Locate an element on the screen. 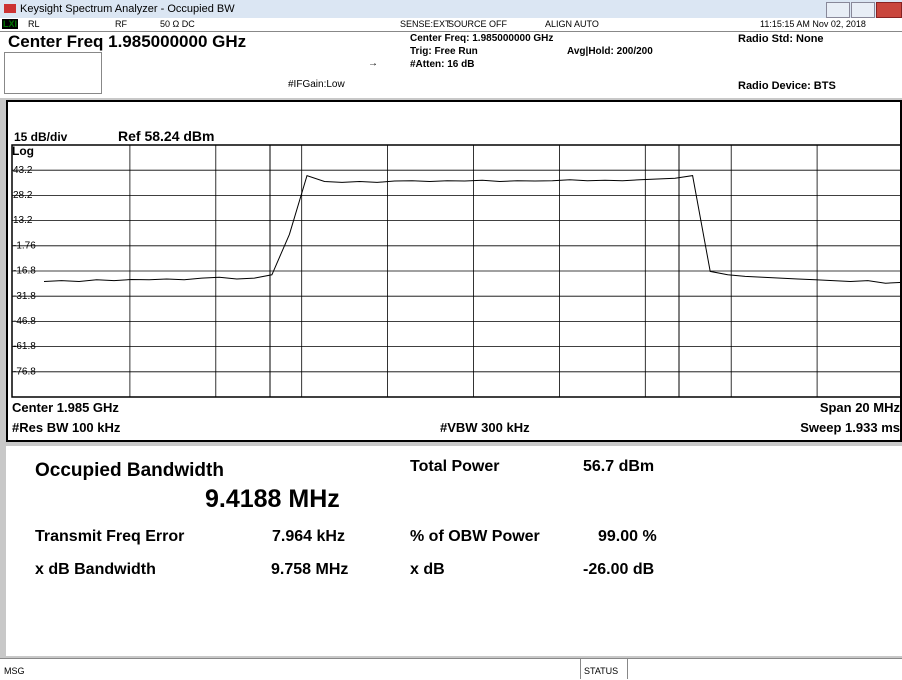 The image size is (902, 680). total-power-label: Total Power is located at coordinates (455, 466).